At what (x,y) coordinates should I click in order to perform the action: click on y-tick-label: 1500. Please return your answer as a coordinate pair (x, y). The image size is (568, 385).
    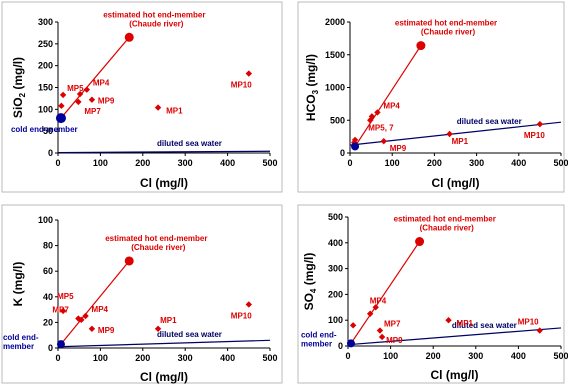
    Looking at the image, I should click on (335, 55).